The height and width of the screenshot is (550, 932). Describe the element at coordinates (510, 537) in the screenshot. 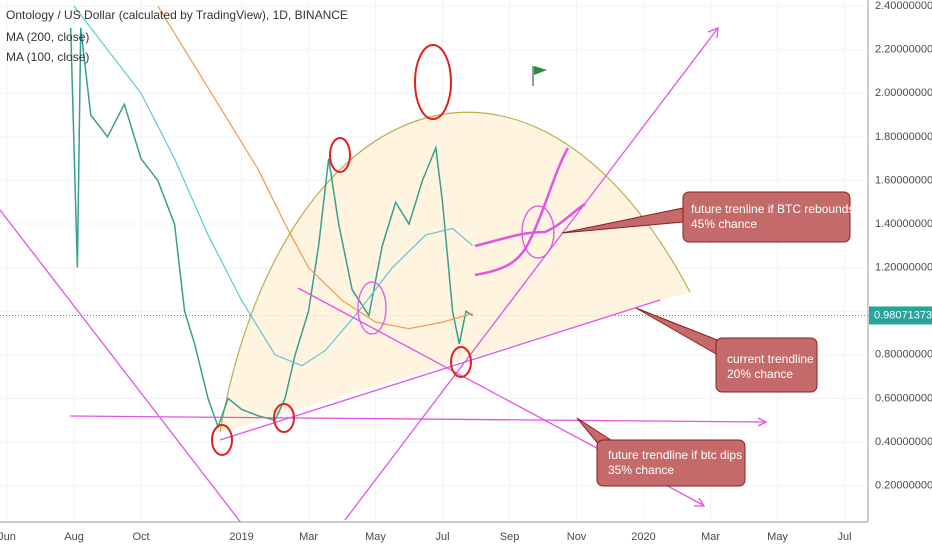

I see `x-tick-label: Sep` at that location.